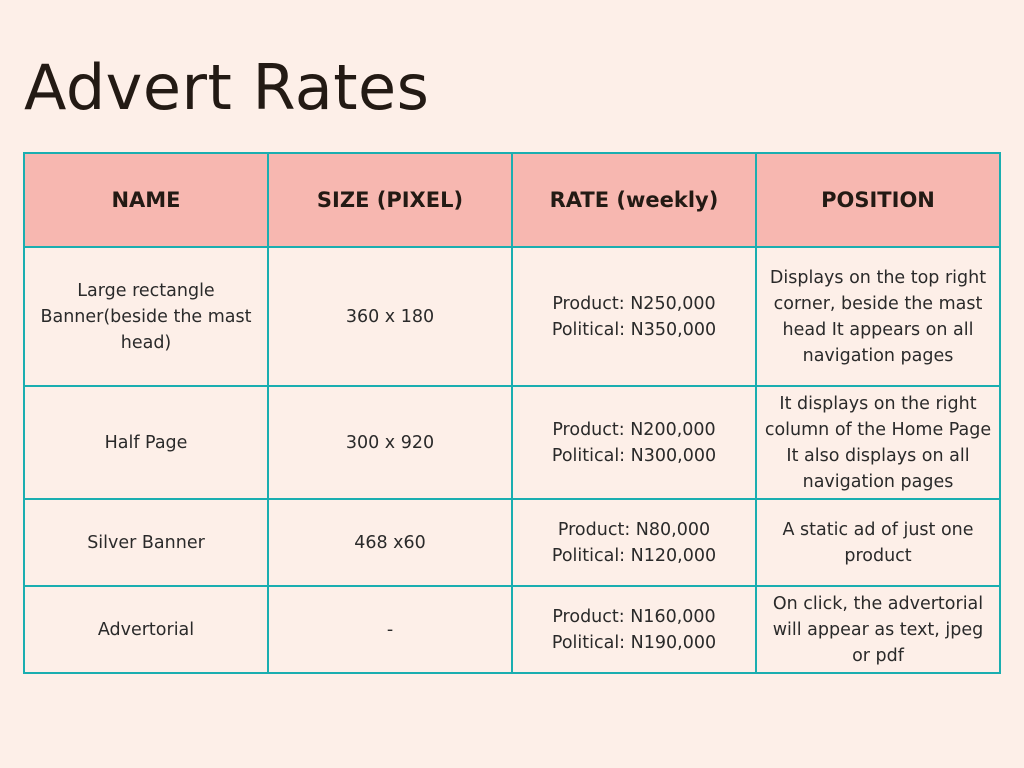 The width and height of the screenshot is (1024, 768). What do you see at coordinates (146, 200) in the screenshot?
I see `column-header-name: NAME` at bounding box center [146, 200].